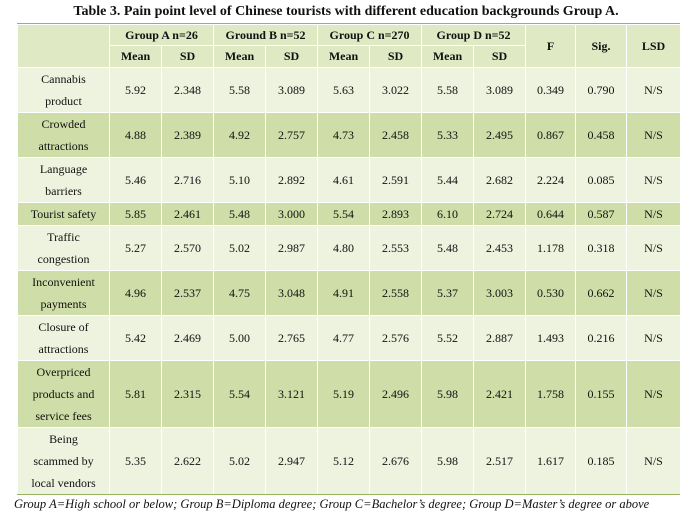  Describe the element at coordinates (291, 293) in the screenshot. I see `value-cell: 3.048` at that location.